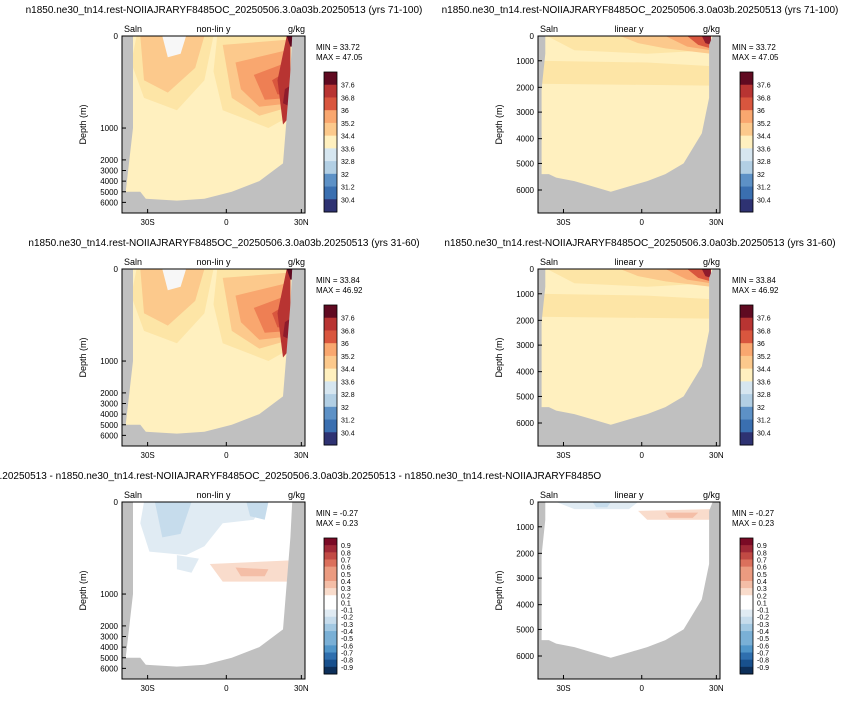 The height and width of the screenshot is (705, 841). What do you see at coordinates (764, 331) in the screenshot?
I see `colorbar-label: 36.8` at bounding box center [764, 331].